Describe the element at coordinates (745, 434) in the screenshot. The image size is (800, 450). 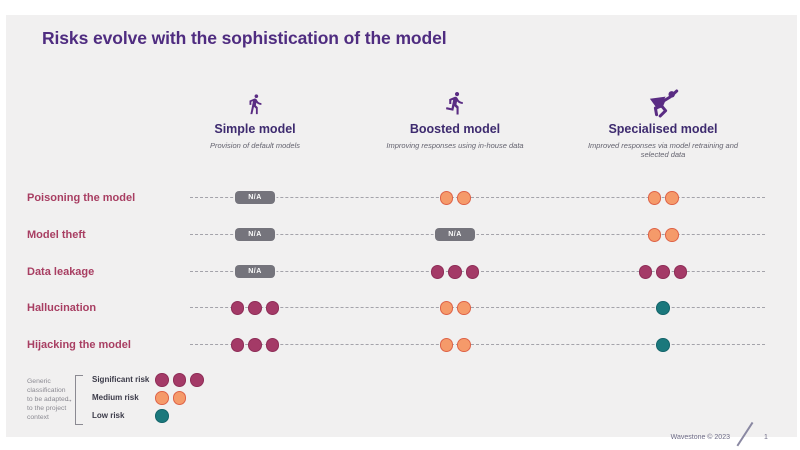
I see `footer-slash-icon` at that location.